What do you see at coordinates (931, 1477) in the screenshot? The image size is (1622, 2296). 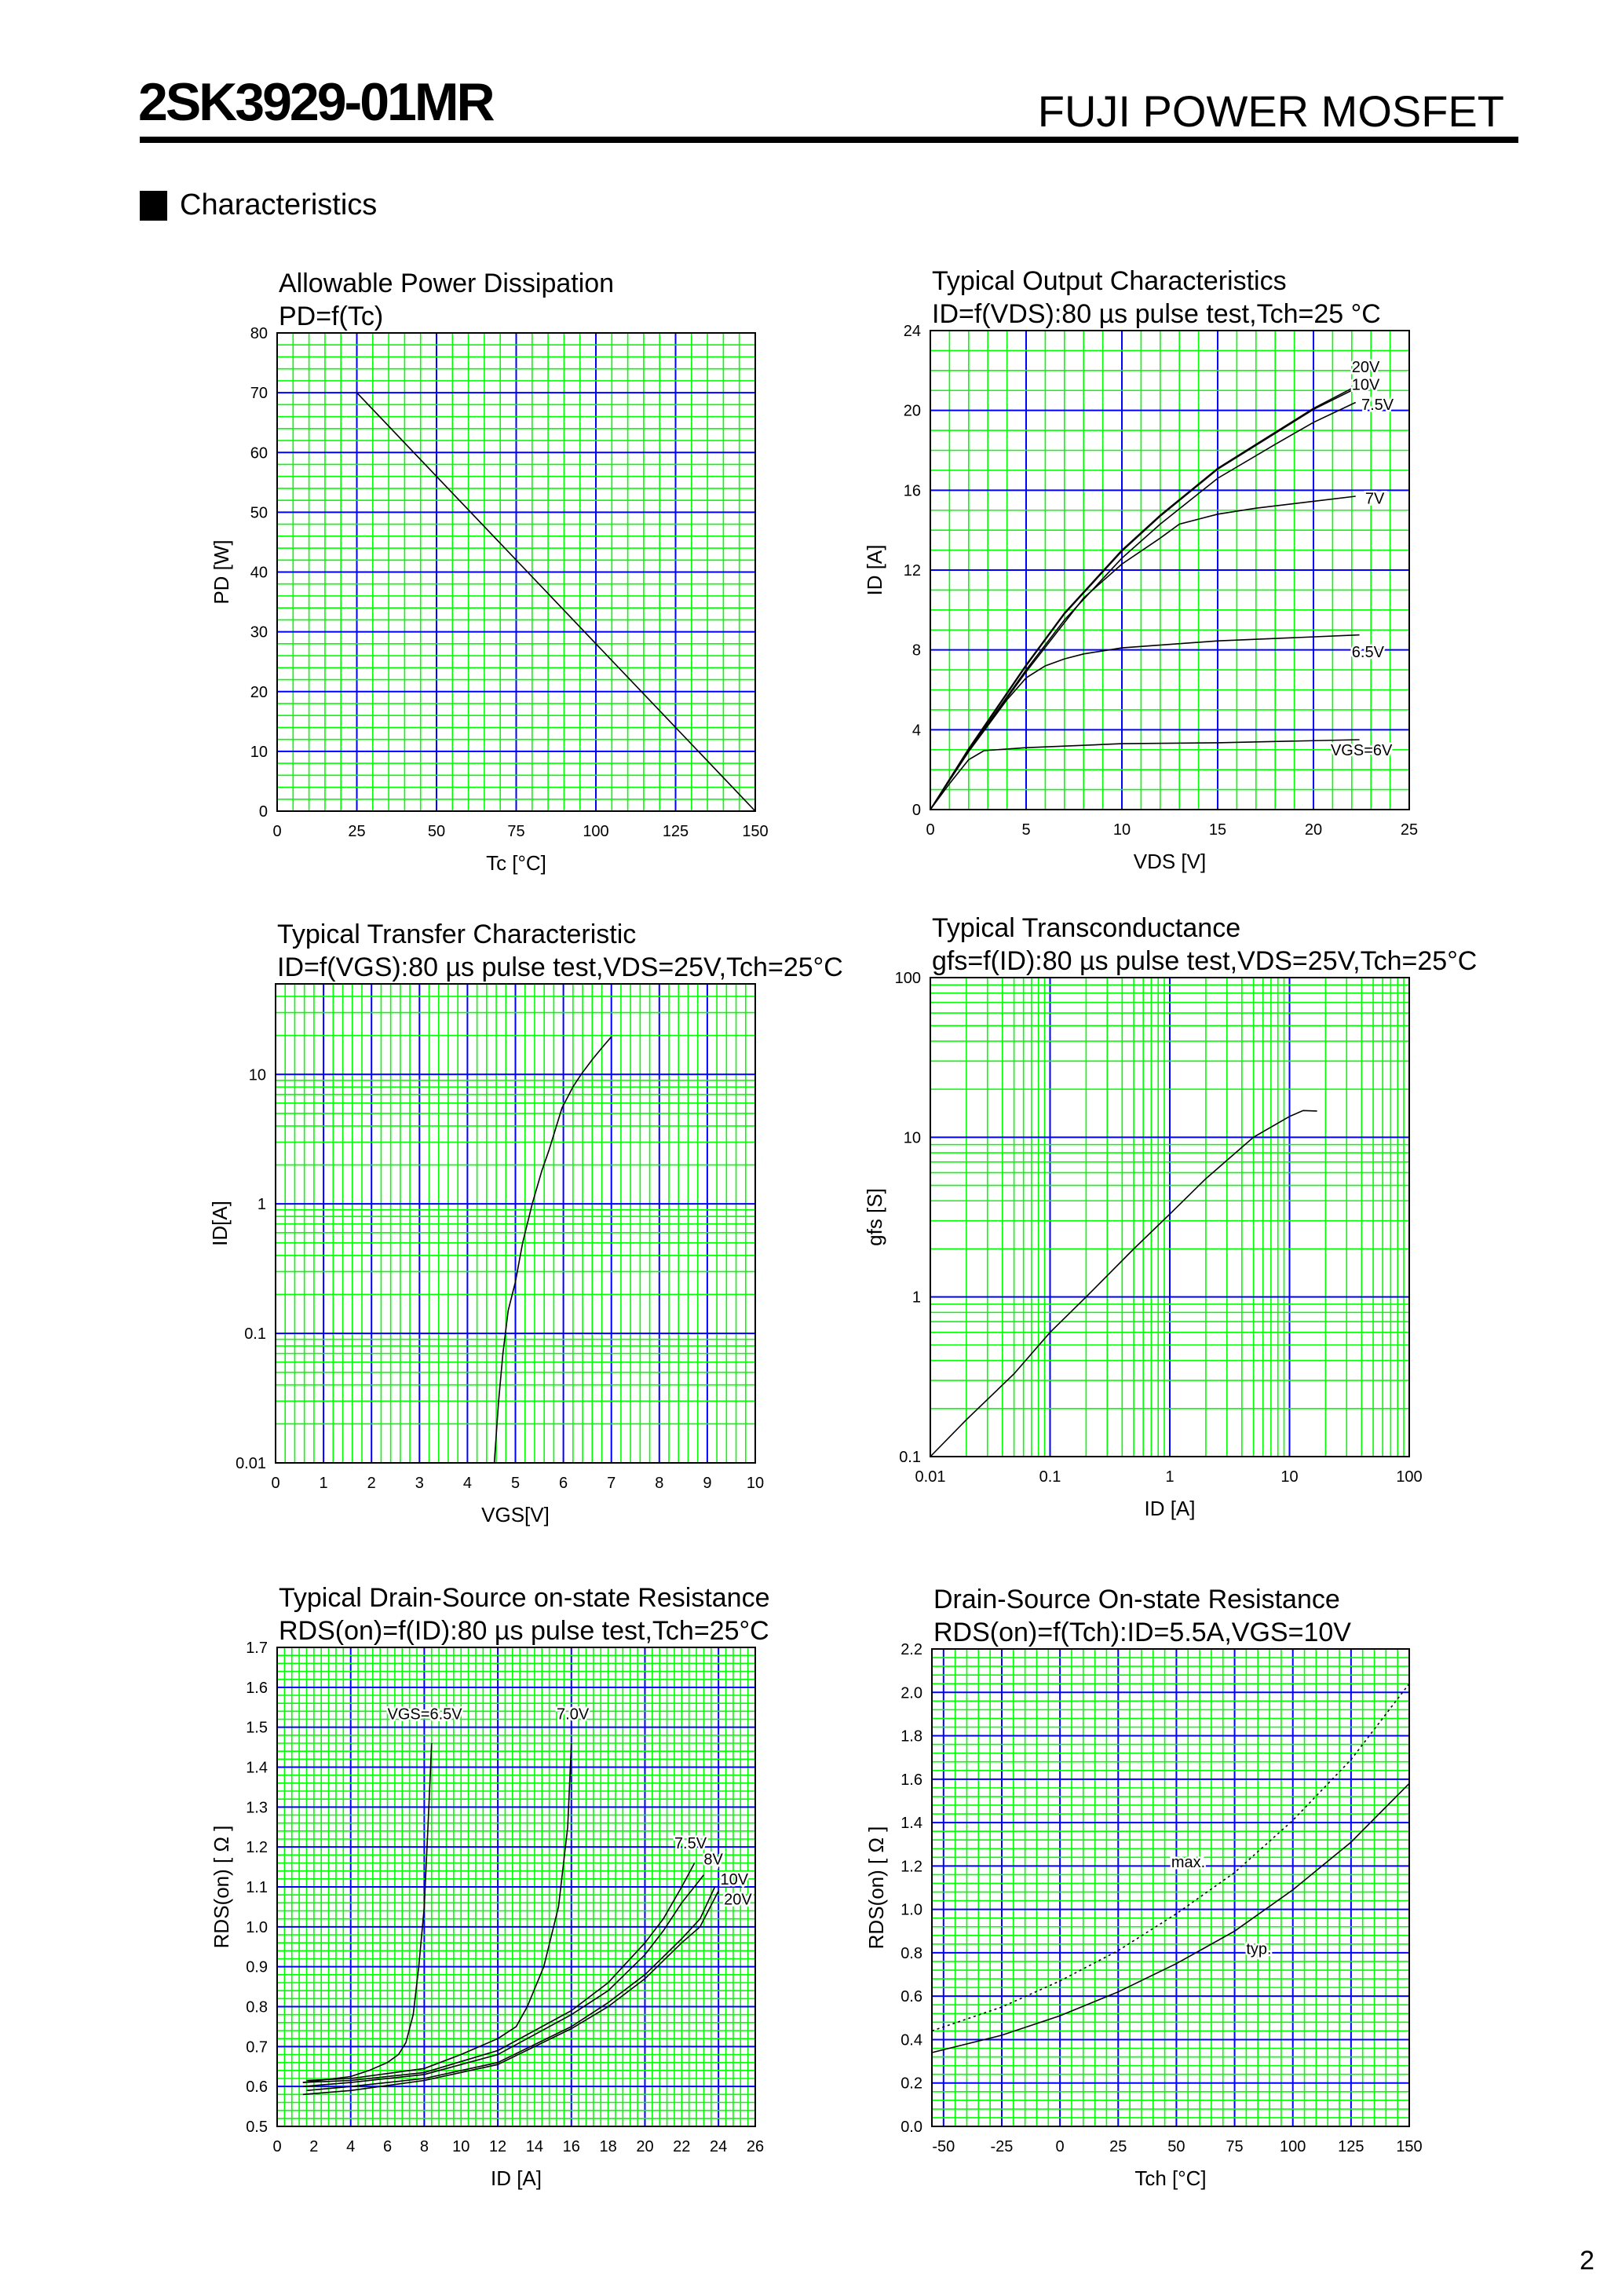 I see `x-tick-label: 0.01` at bounding box center [931, 1477].